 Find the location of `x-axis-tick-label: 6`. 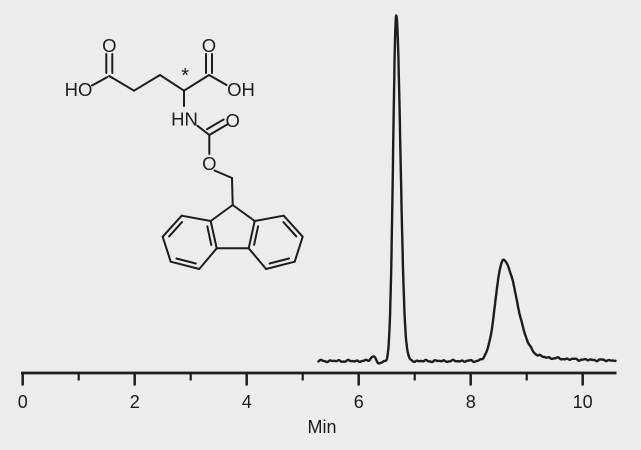

x-axis-tick-label: 6 is located at coordinates (359, 402).